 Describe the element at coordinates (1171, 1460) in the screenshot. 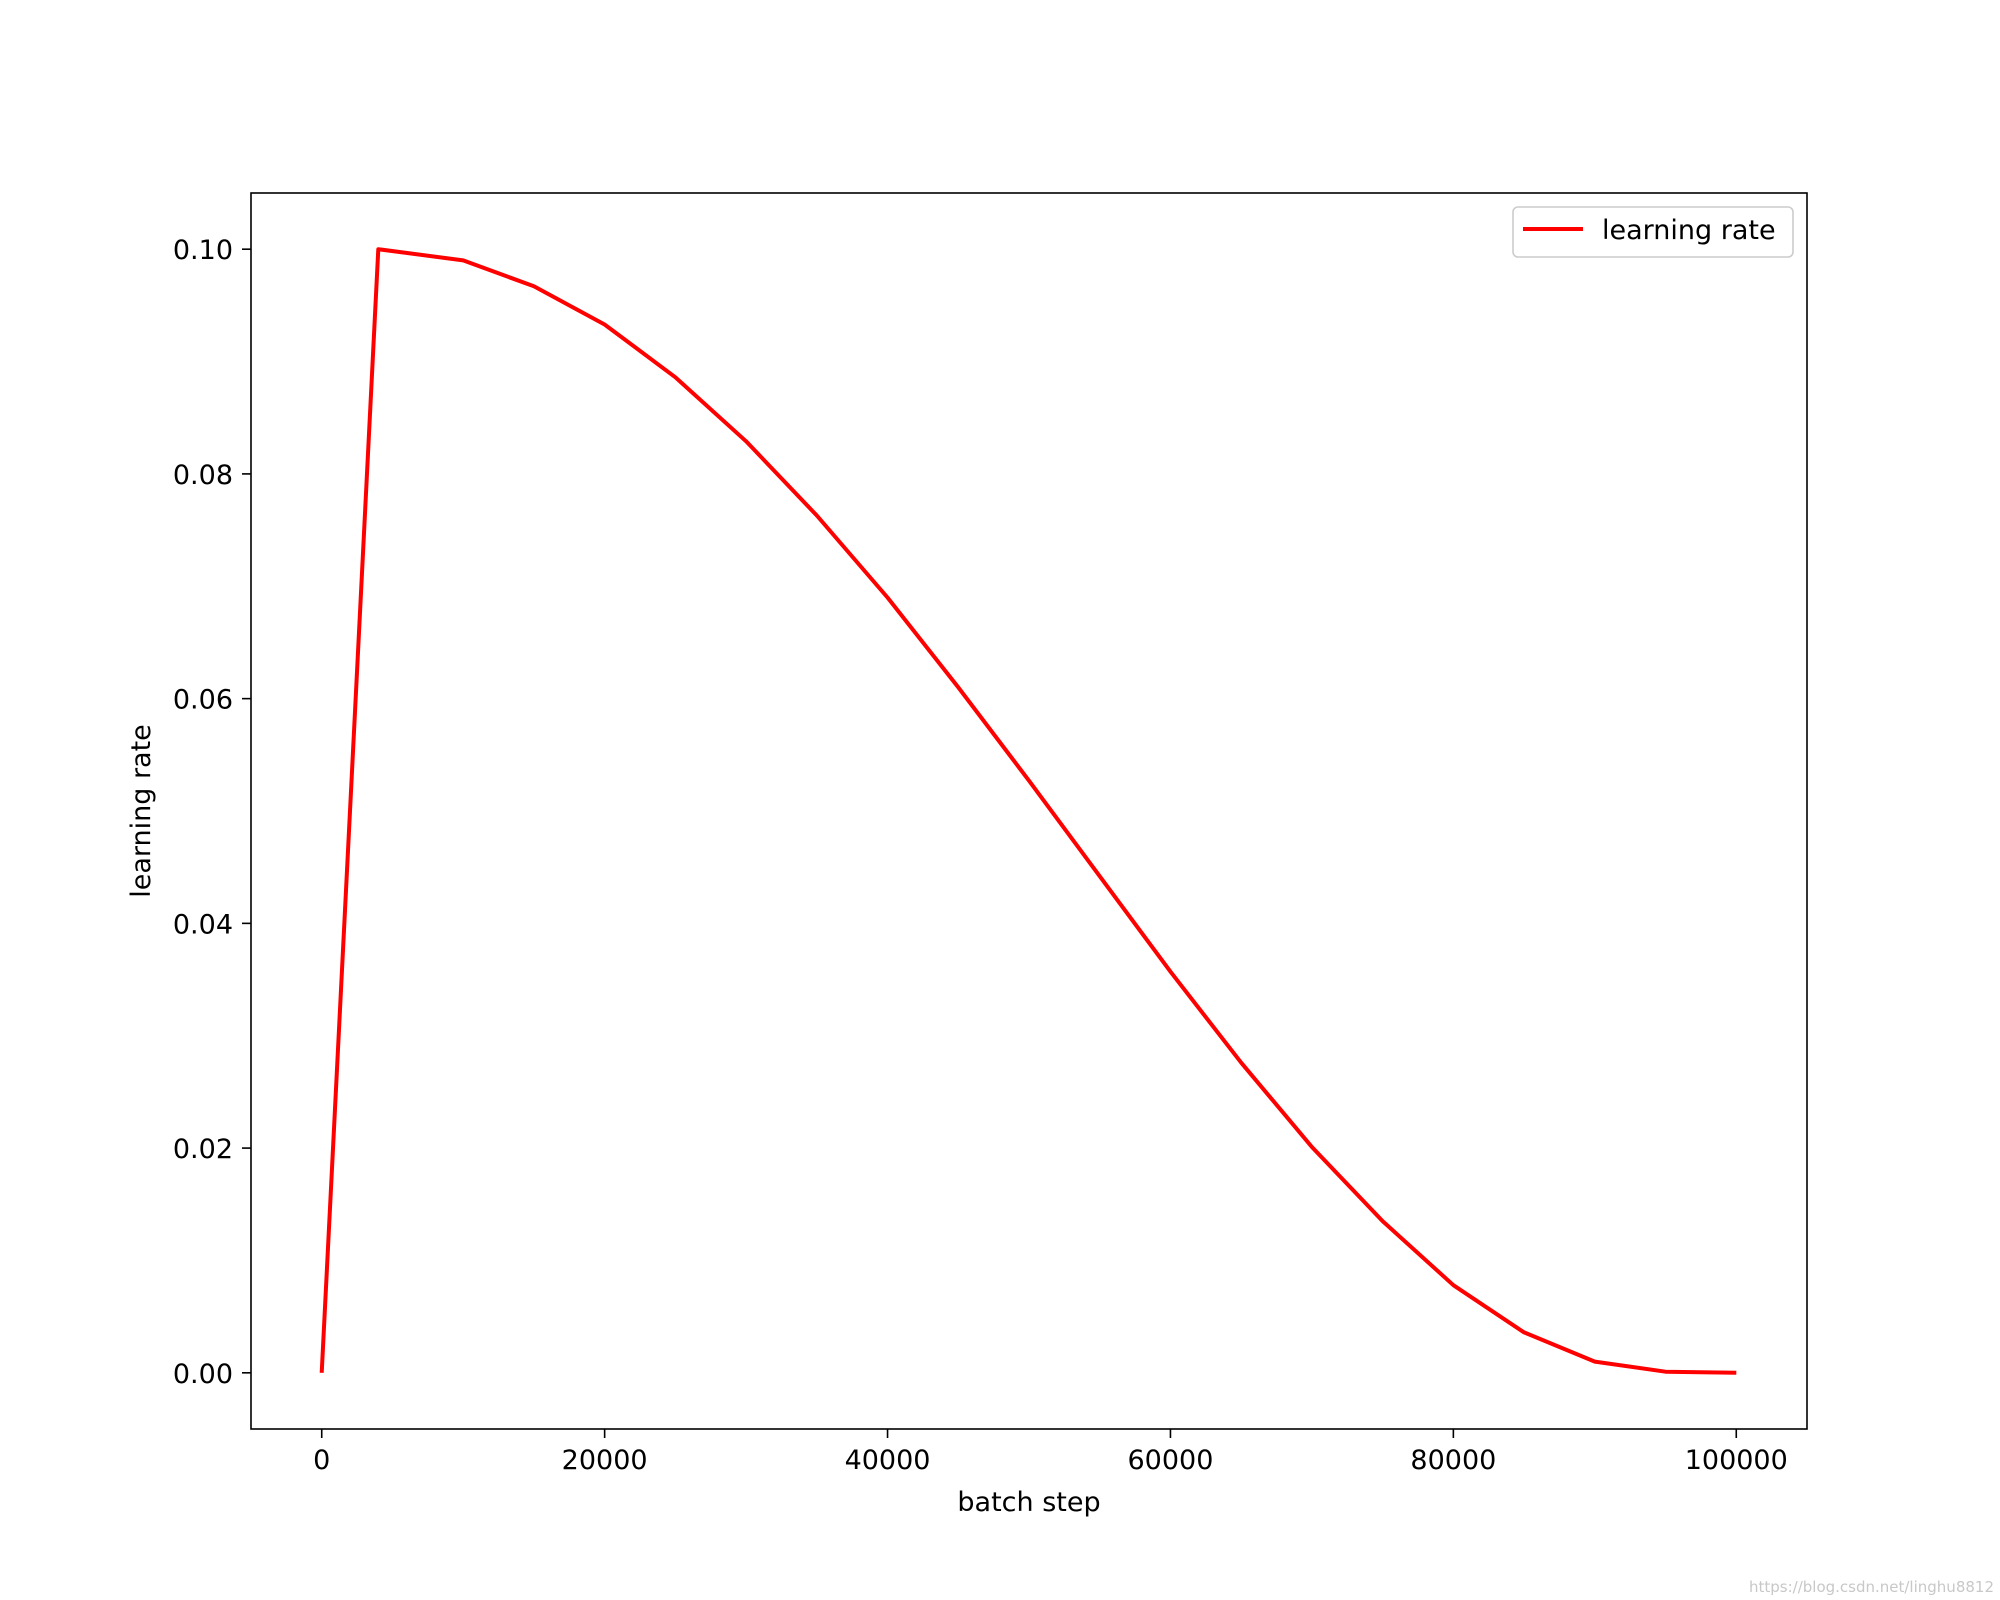

I see `x-tick-label: 60000` at that location.